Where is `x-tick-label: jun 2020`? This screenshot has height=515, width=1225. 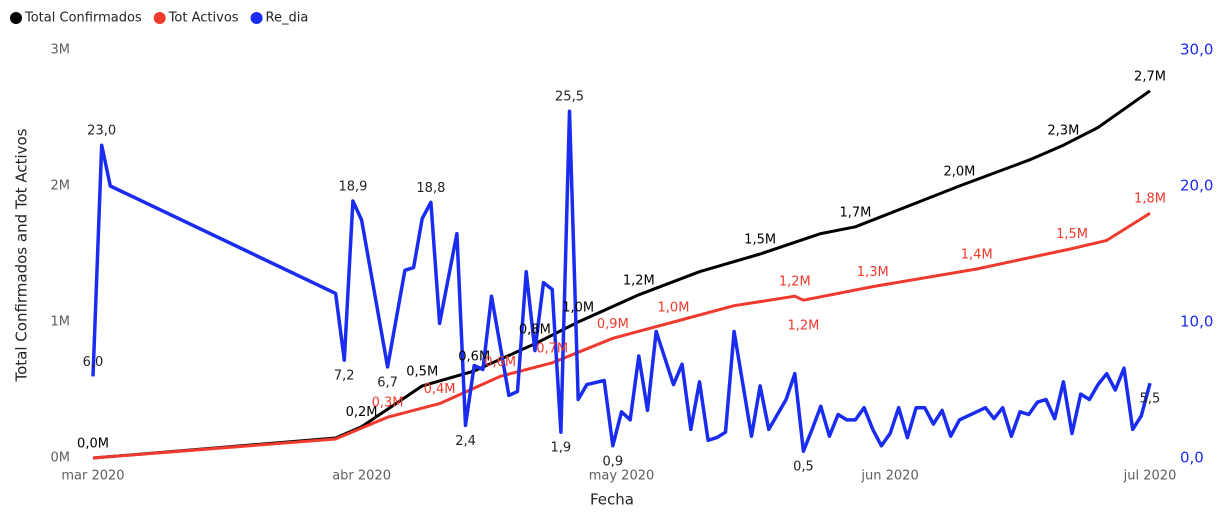 x-tick-label: jun 2020 is located at coordinates (889, 476).